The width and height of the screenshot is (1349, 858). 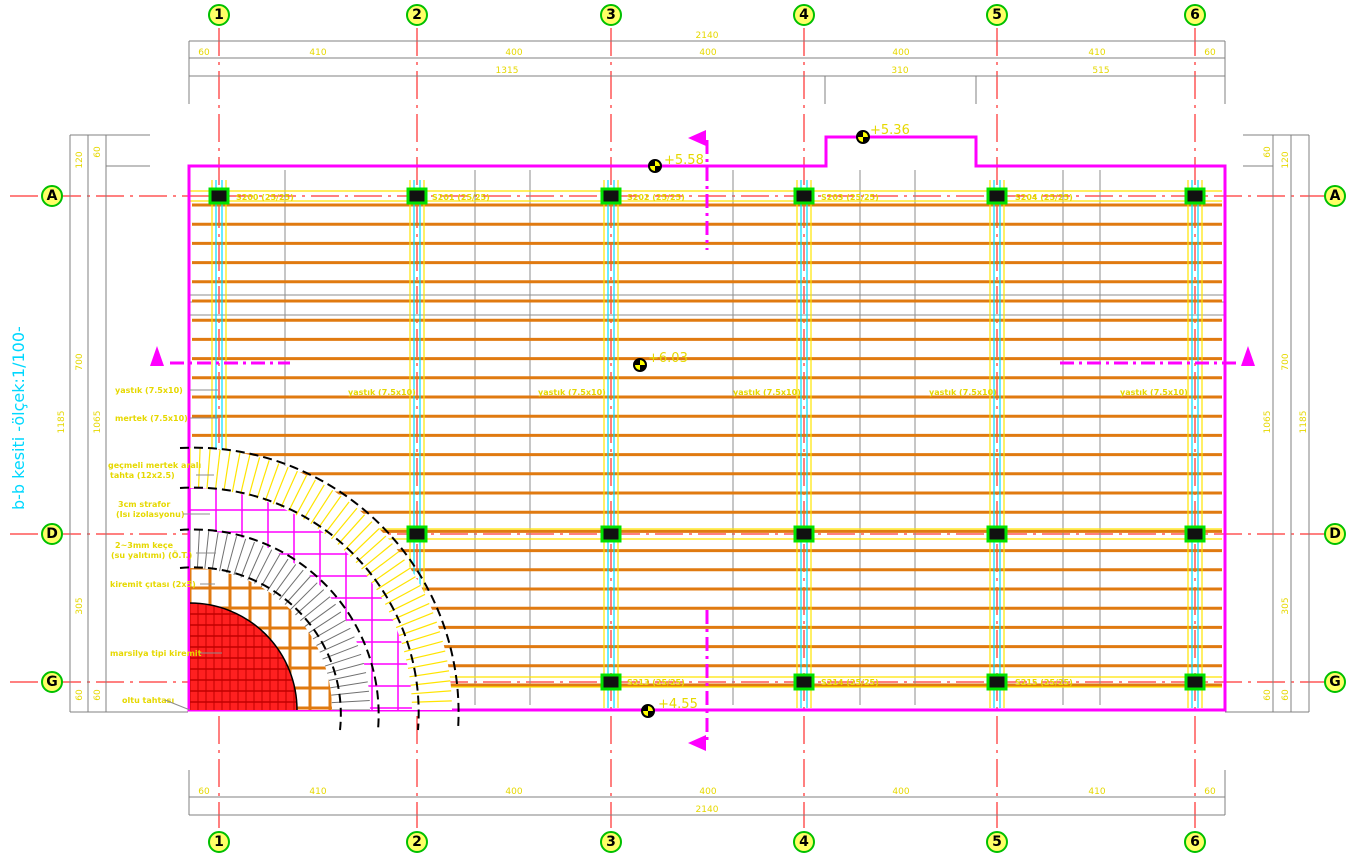 I want to click on col-label-top-1: S200 (25/25), so click(x=265, y=197).